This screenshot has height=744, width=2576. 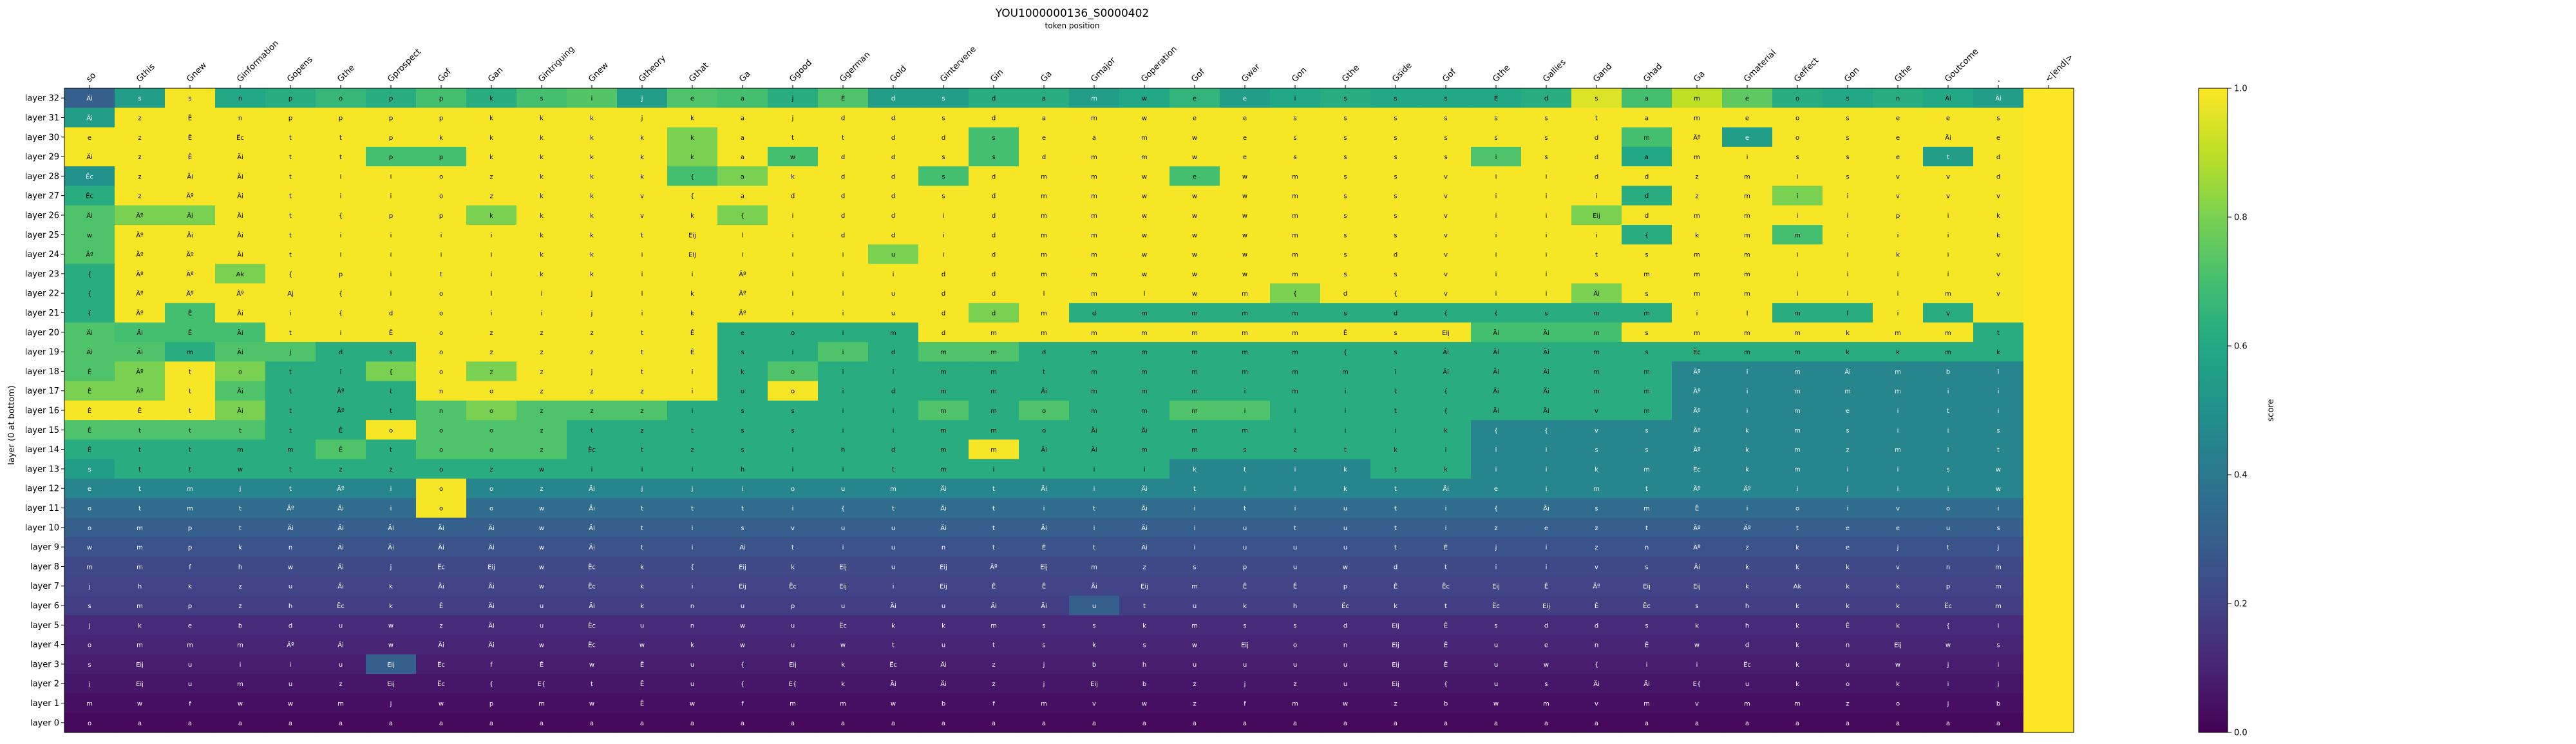 I want to click on x-tick-label: Gan, so click(x=496, y=75).